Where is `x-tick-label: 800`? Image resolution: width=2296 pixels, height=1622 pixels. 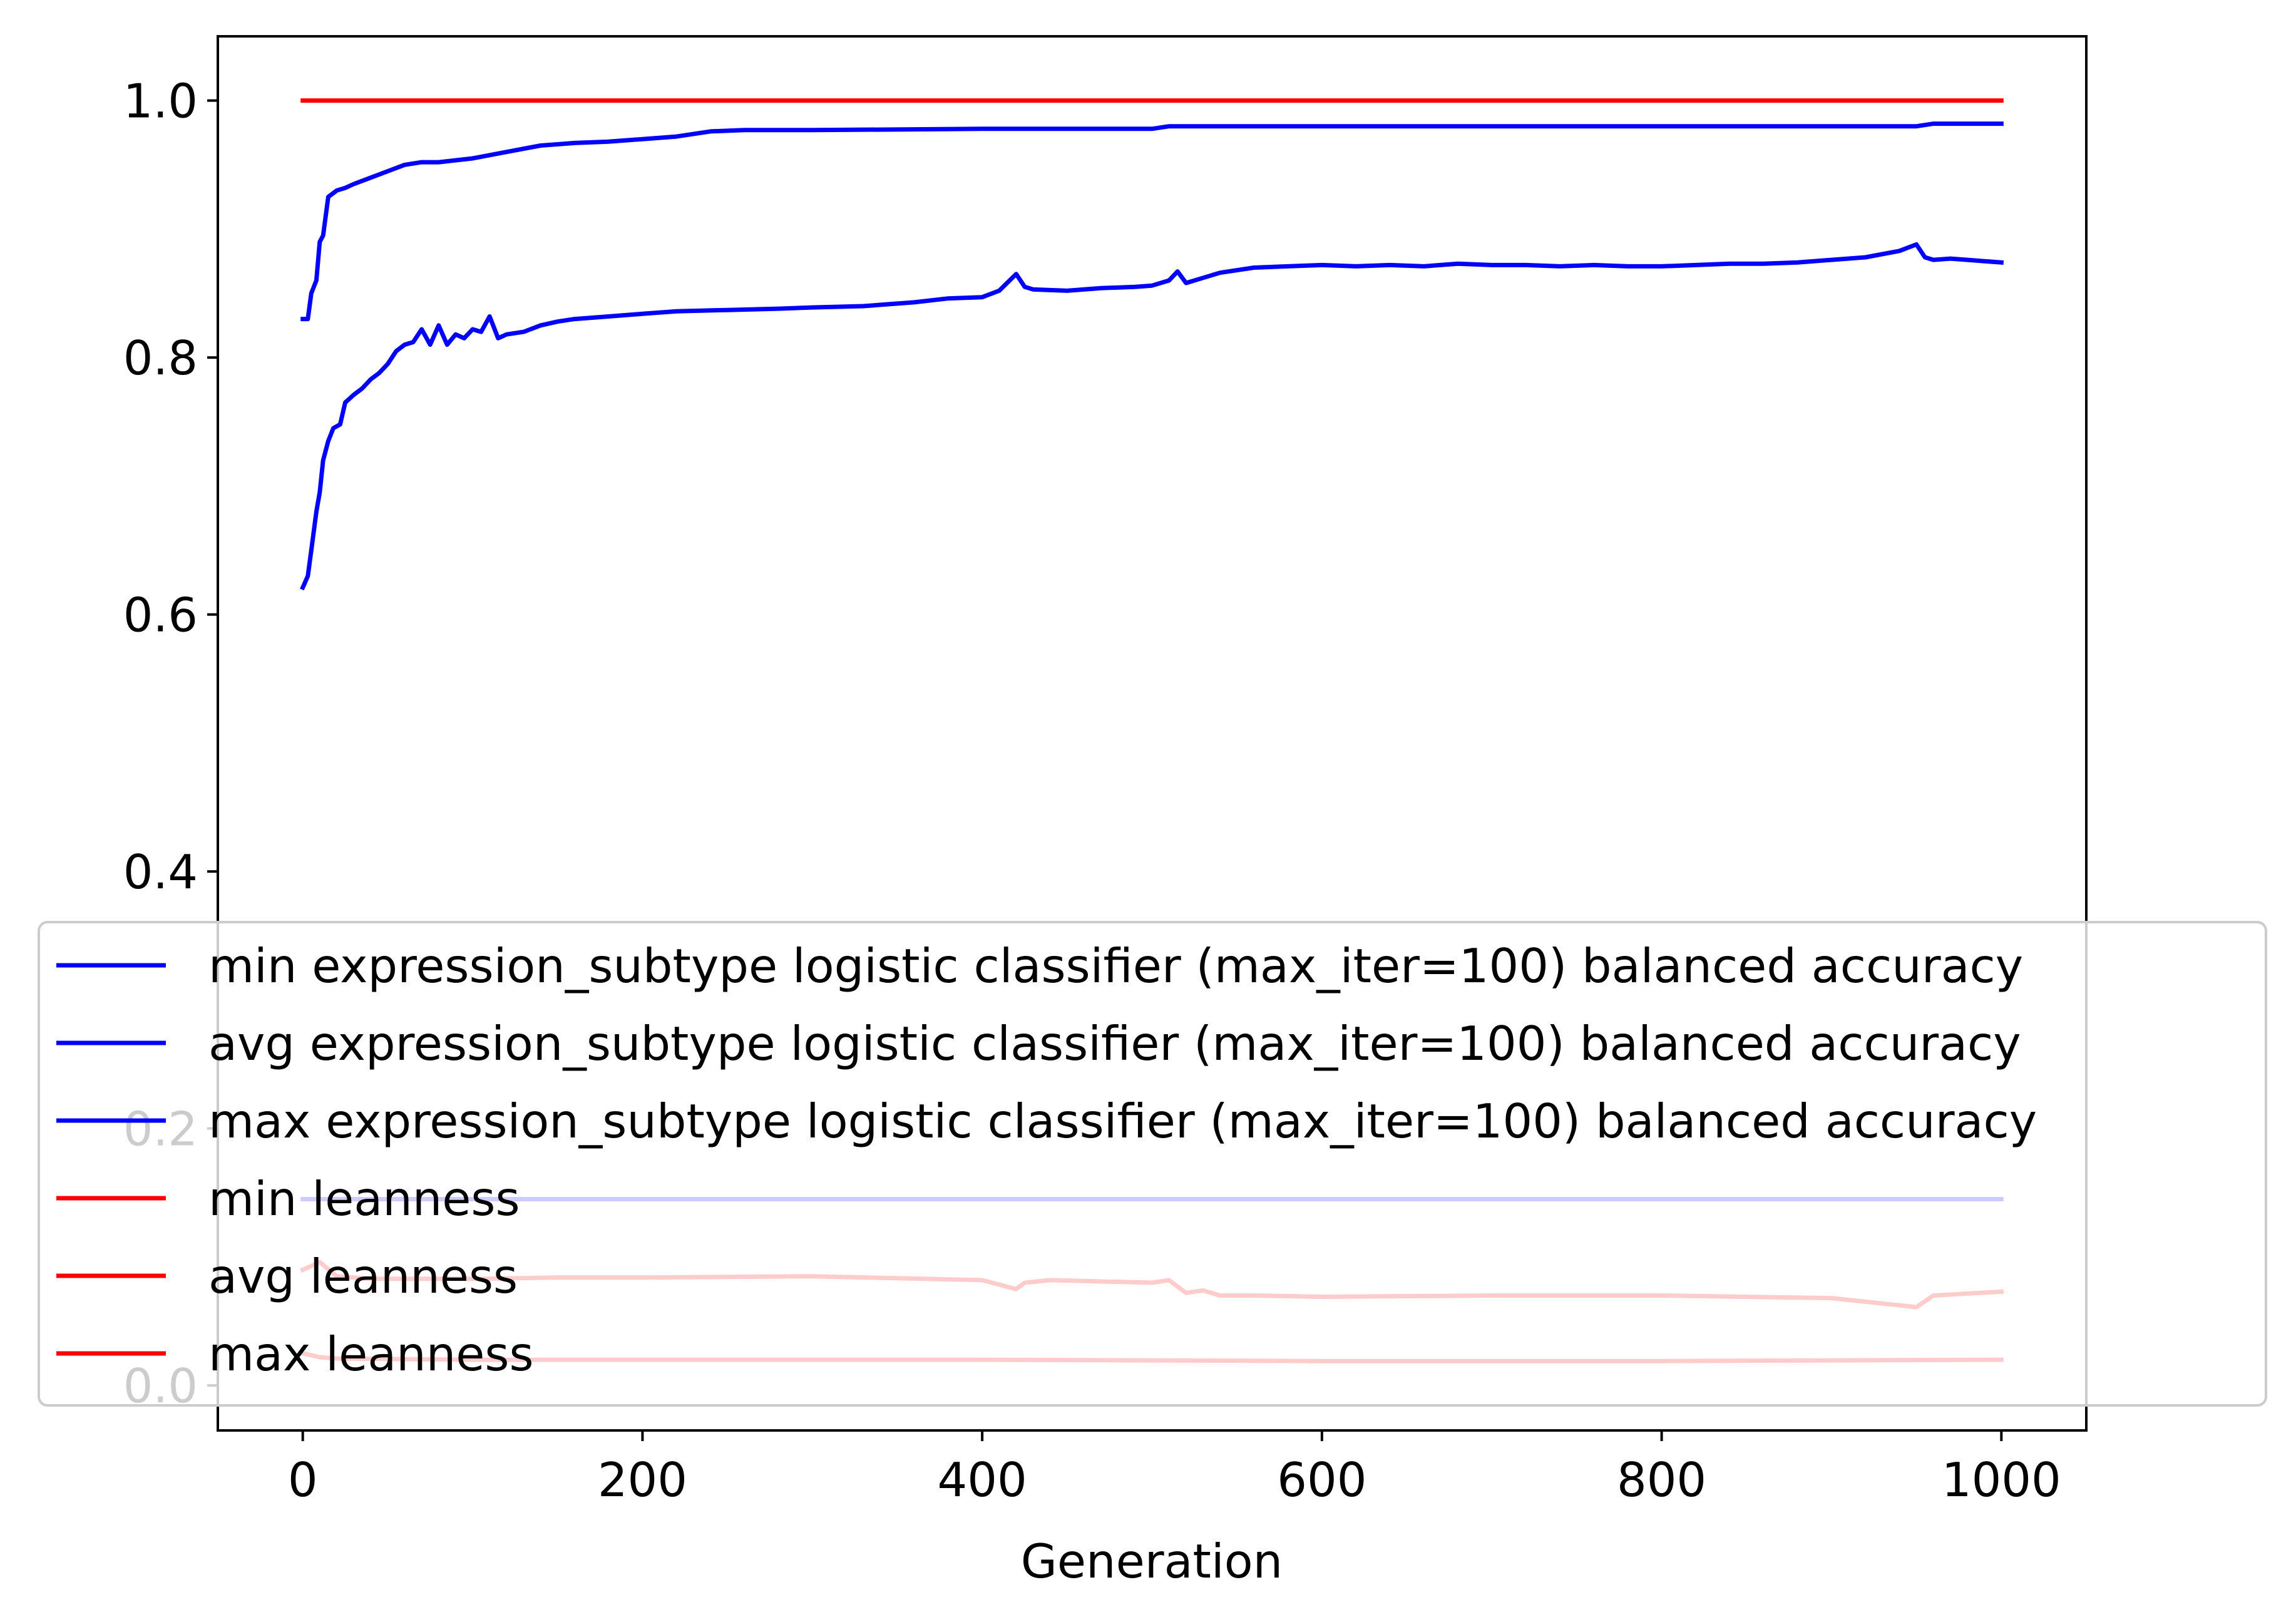 x-tick-label: 800 is located at coordinates (1662, 1479).